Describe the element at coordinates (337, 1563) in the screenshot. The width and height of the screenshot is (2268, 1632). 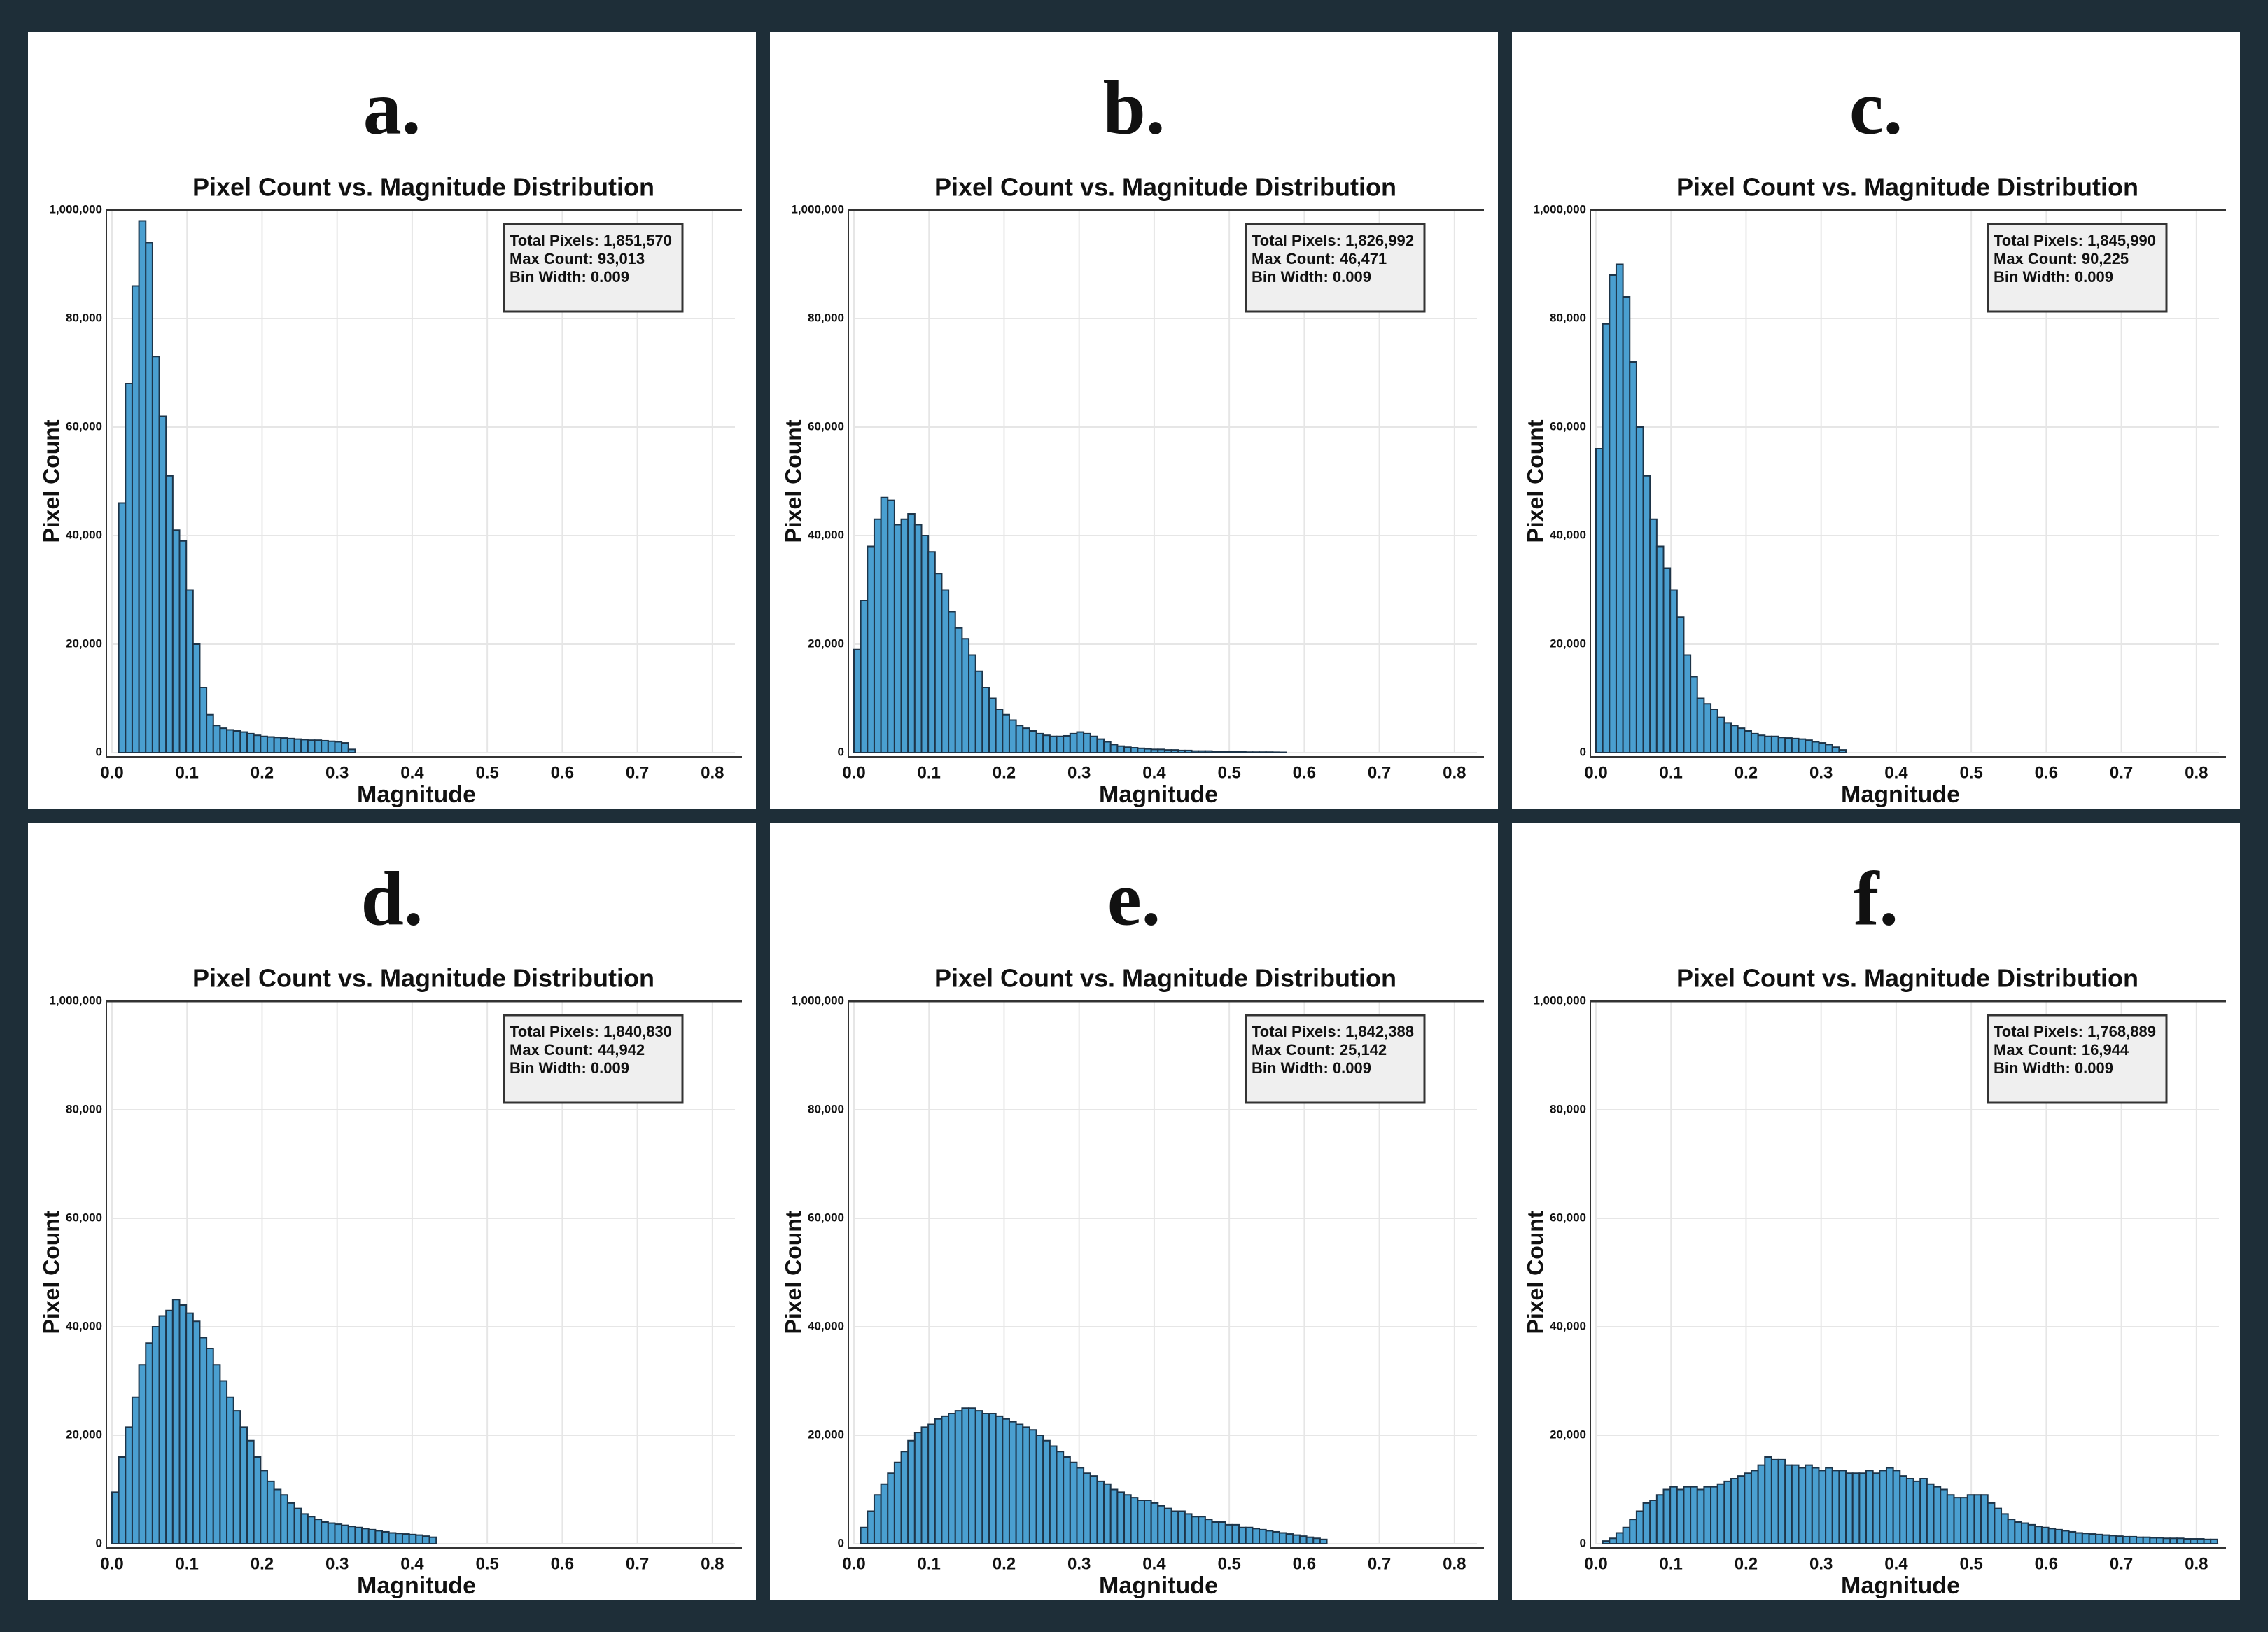
I see `x-tick-label: 0.3` at that location.